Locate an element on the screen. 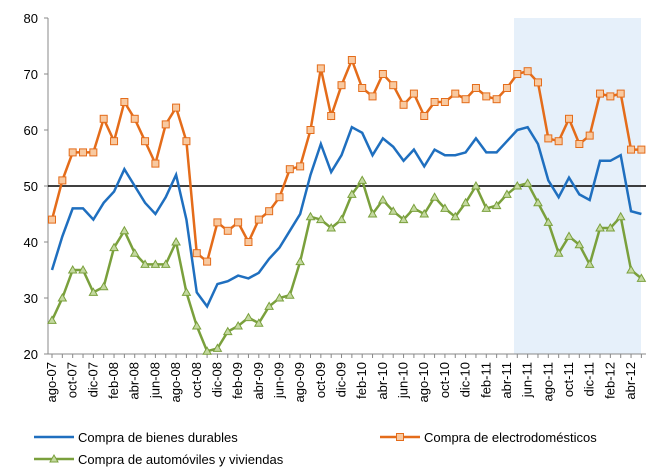 This screenshot has height=473, width=652. y-tick-label: 80 is located at coordinates (31, 18).